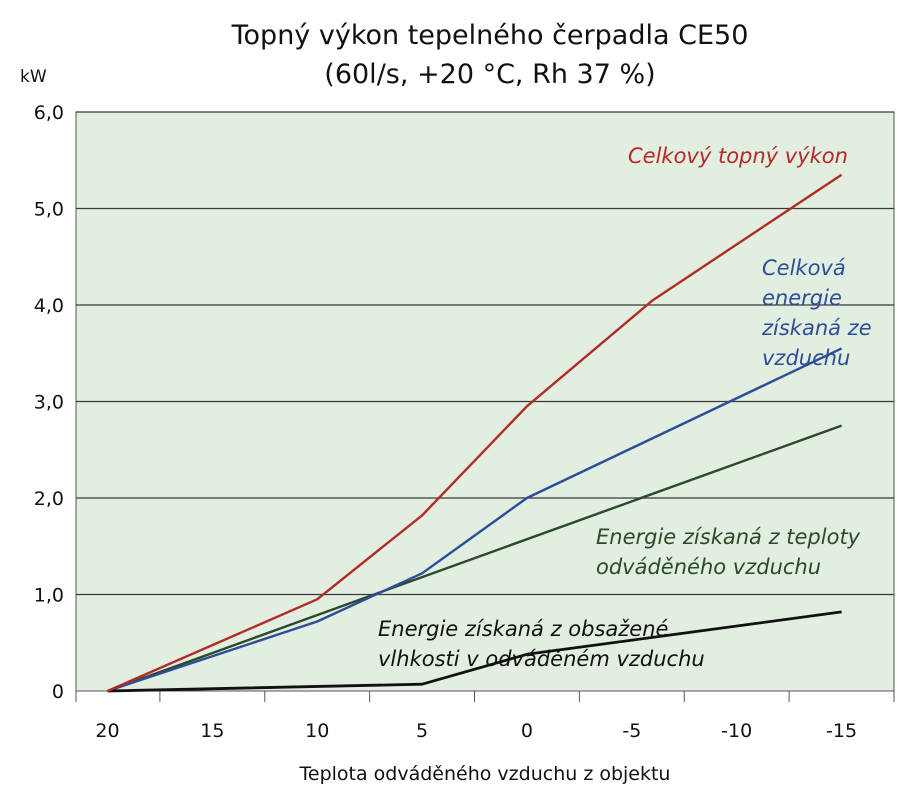 This screenshot has width=922, height=800. Describe the element at coordinates (708, 567) in the screenshot. I see `annotation-label: odváděného vzduchu` at that location.